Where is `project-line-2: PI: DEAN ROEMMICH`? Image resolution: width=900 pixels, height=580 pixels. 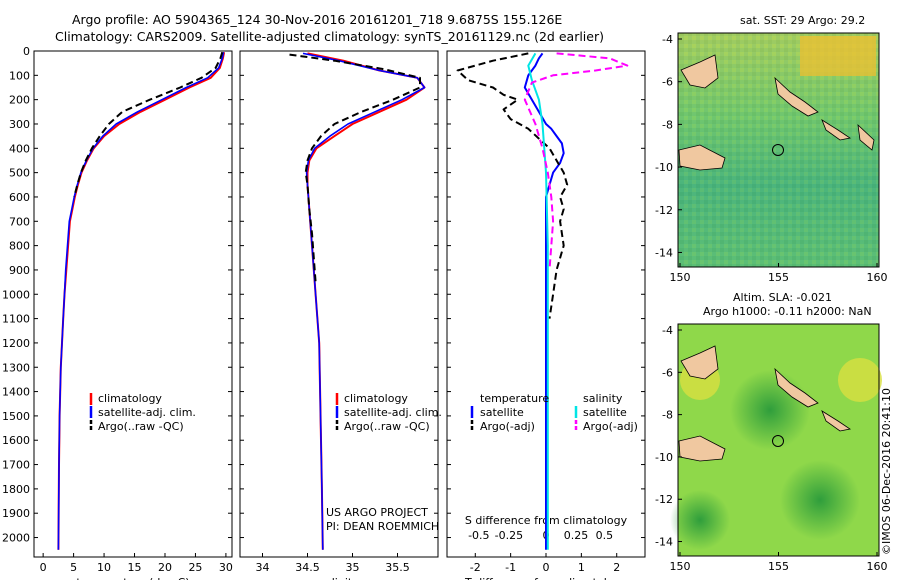
project-line-2: PI: DEAN ROEMMICH is located at coordinates (382, 526).